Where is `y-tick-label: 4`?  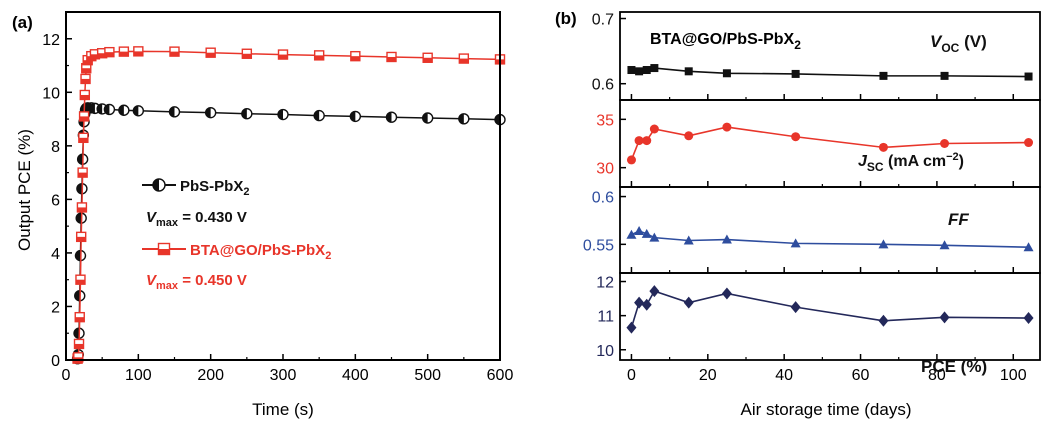
y-tick-label: 4 is located at coordinates (55, 254).